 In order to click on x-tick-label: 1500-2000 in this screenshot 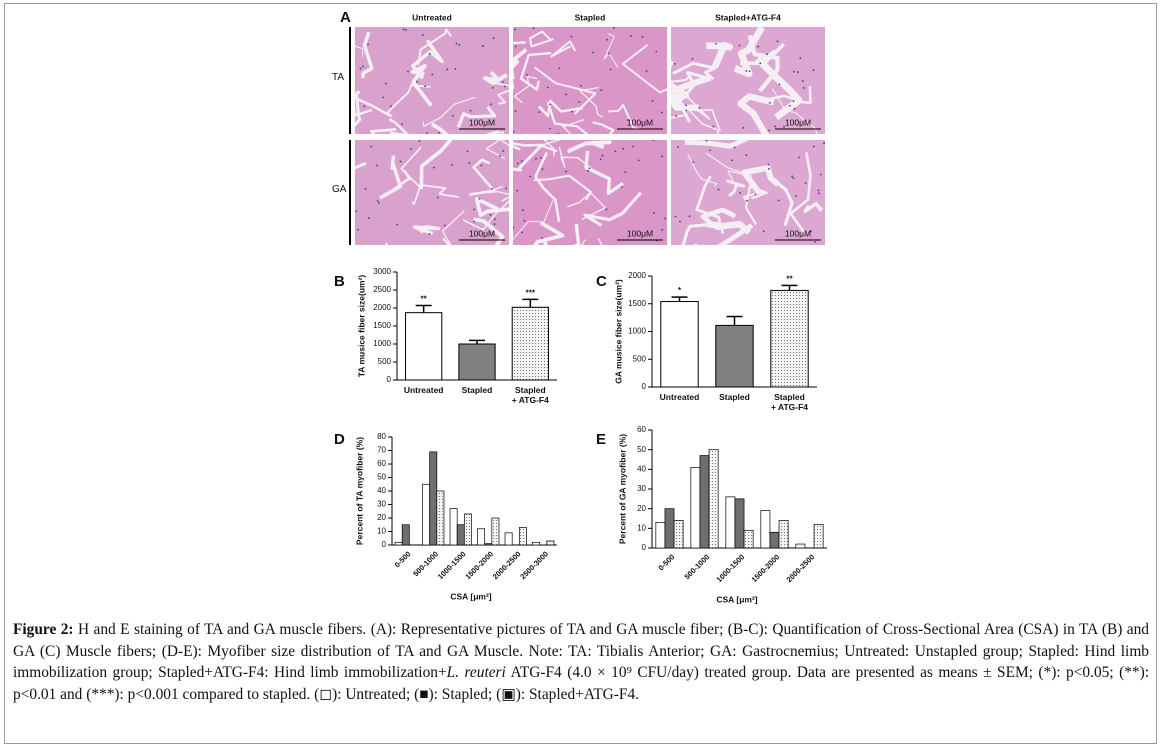, I will do `click(479, 565)`.